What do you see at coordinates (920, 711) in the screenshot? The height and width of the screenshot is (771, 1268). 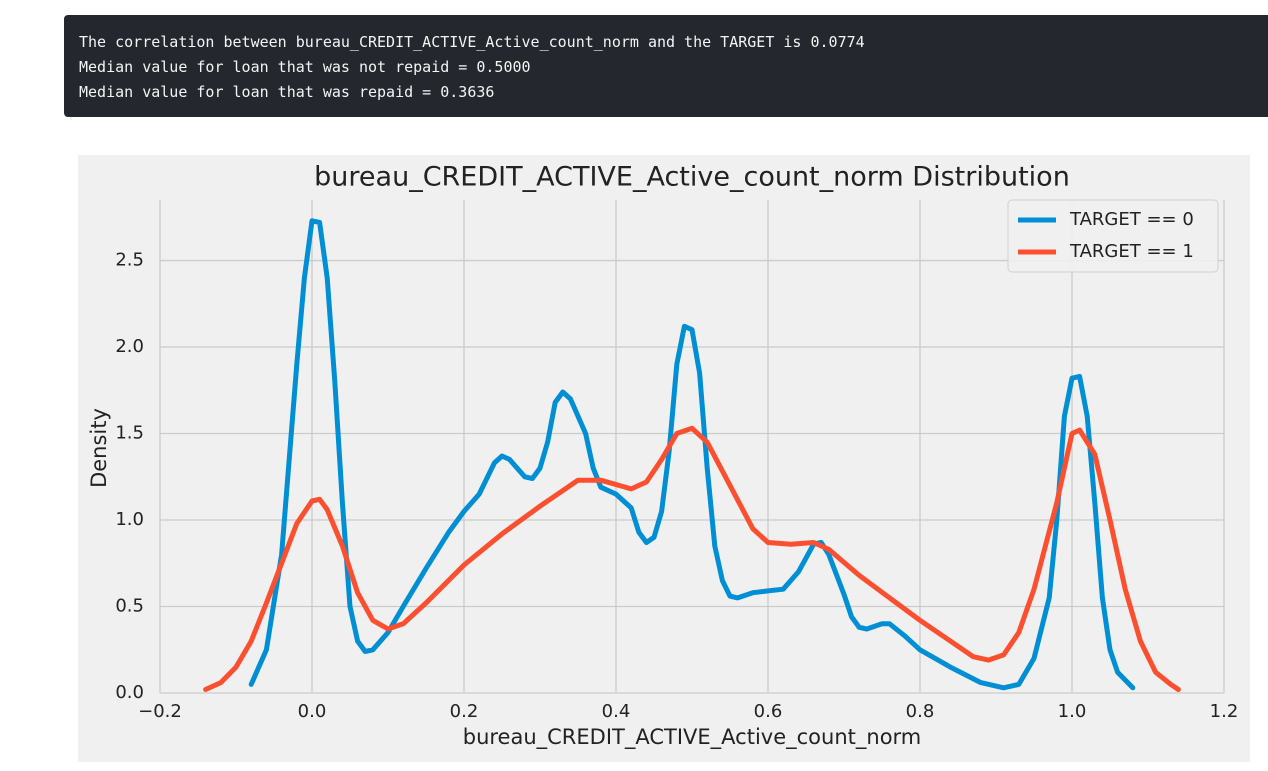 I see `x-tick-label: 0.8` at bounding box center [920, 711].